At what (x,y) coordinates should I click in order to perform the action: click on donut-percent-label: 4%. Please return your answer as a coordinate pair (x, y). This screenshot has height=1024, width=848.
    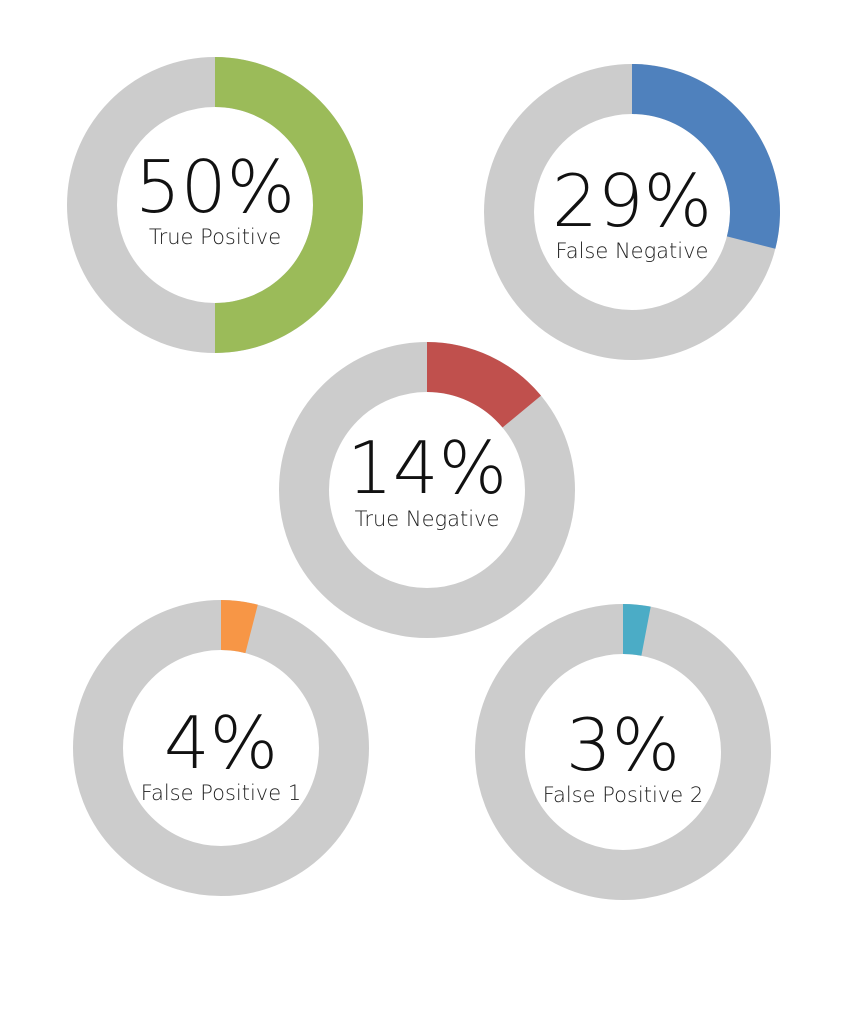
    Looking at the image, I should click on (221, 743).